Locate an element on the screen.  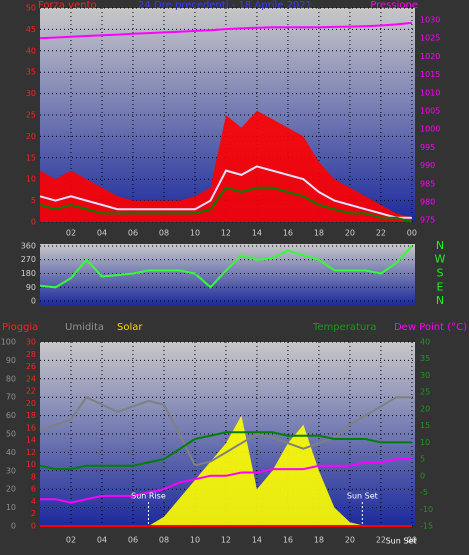
y2-tick-label: -15 is located at coordinates (426, 526).